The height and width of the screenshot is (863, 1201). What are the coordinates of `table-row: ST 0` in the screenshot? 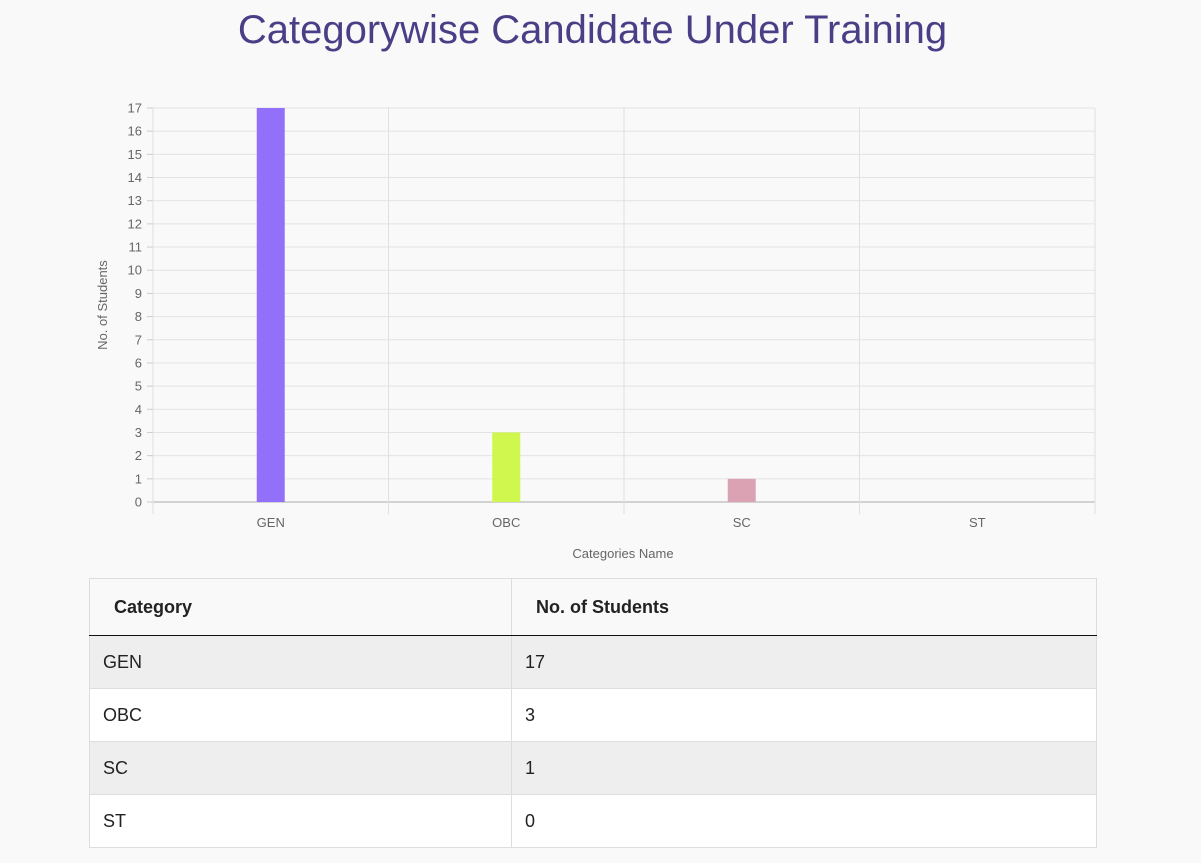 It's located at (593, 821).